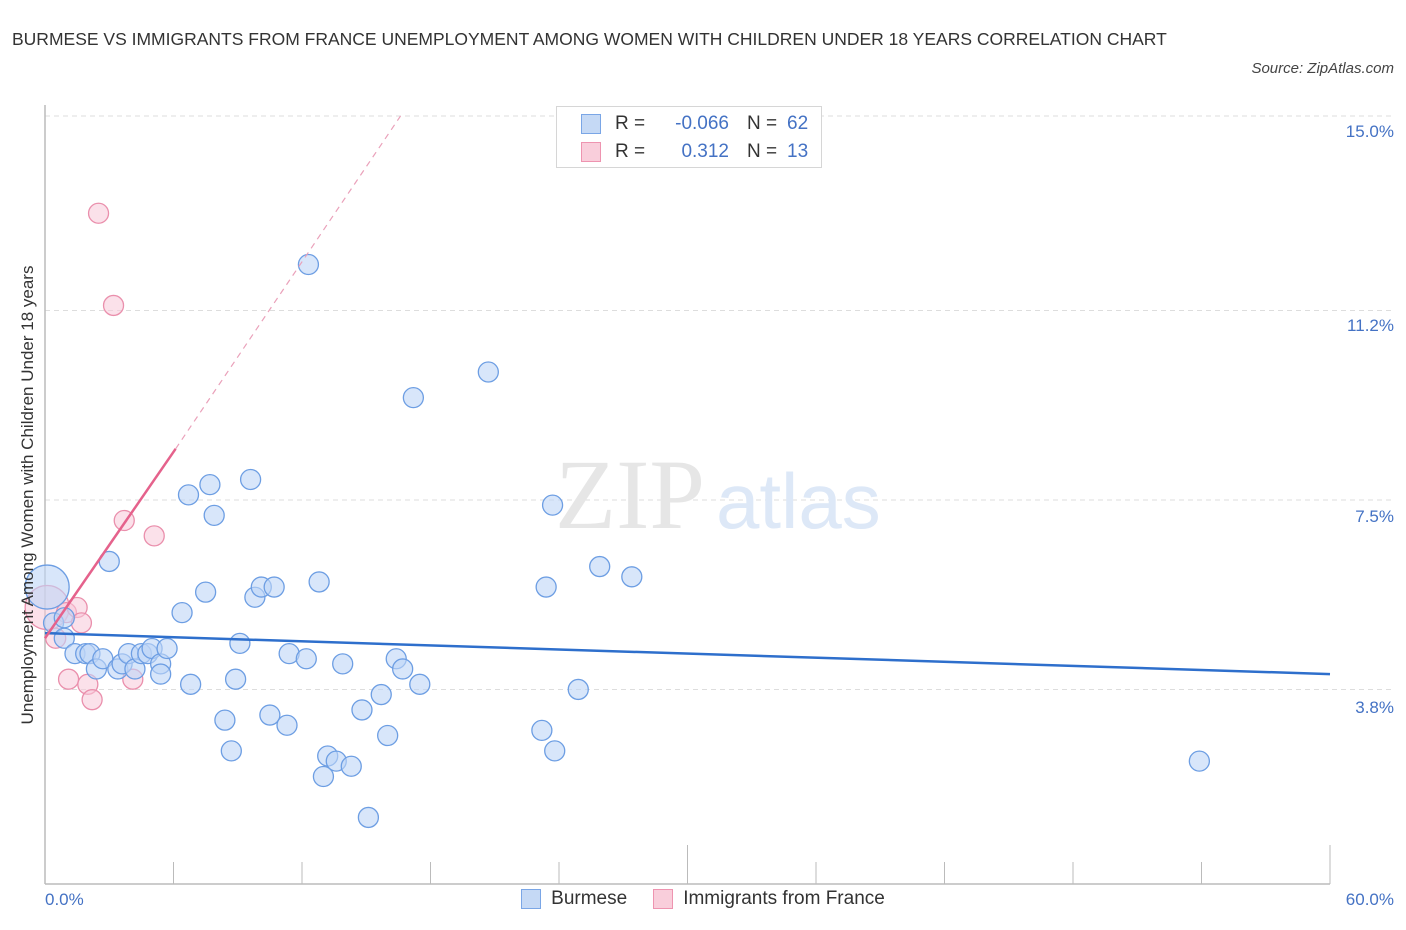 The image size is (1406, 930). Describe the element at coordinates (1374, 516) in the screenshot. I see `y-tick-7-5: 7.5%` at that location.